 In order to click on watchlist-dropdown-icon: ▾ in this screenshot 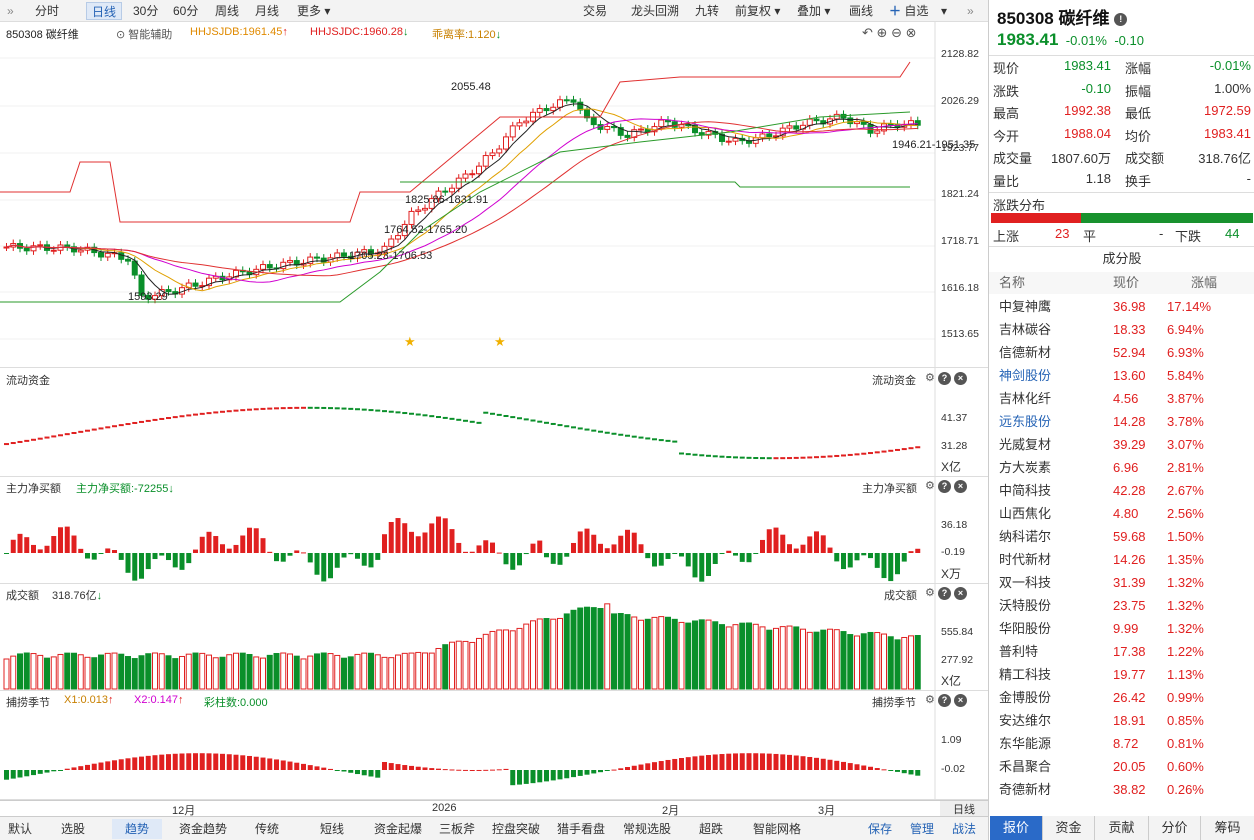, I will do `click(944, 11)`.